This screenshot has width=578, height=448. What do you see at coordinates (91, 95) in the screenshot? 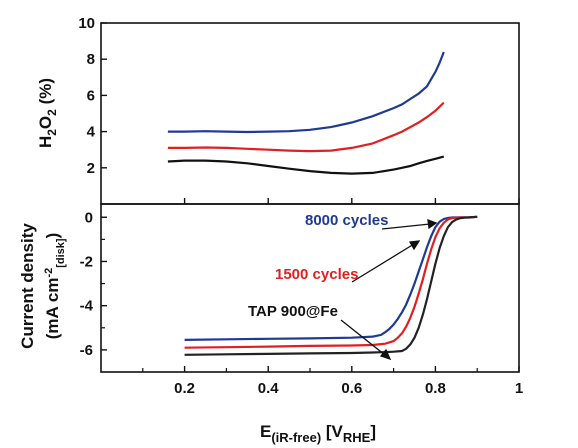
I see `top-y-tick-label: 6` at bounding box center [91, 95].